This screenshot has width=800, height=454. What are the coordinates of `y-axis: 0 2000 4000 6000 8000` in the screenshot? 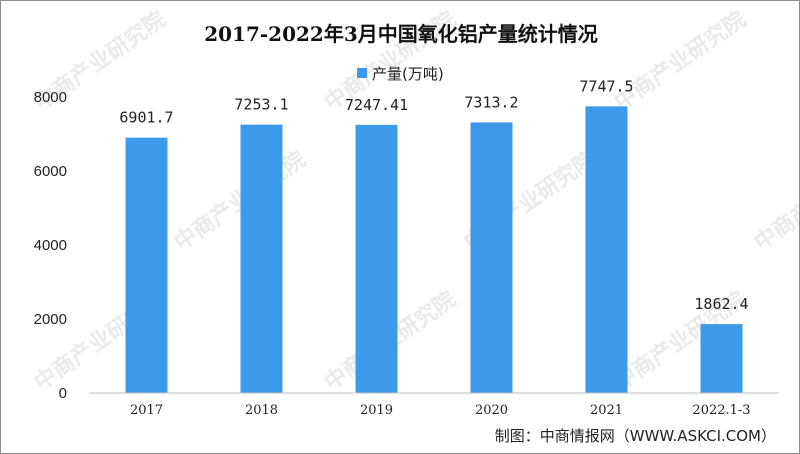 It's located at (50, 245).